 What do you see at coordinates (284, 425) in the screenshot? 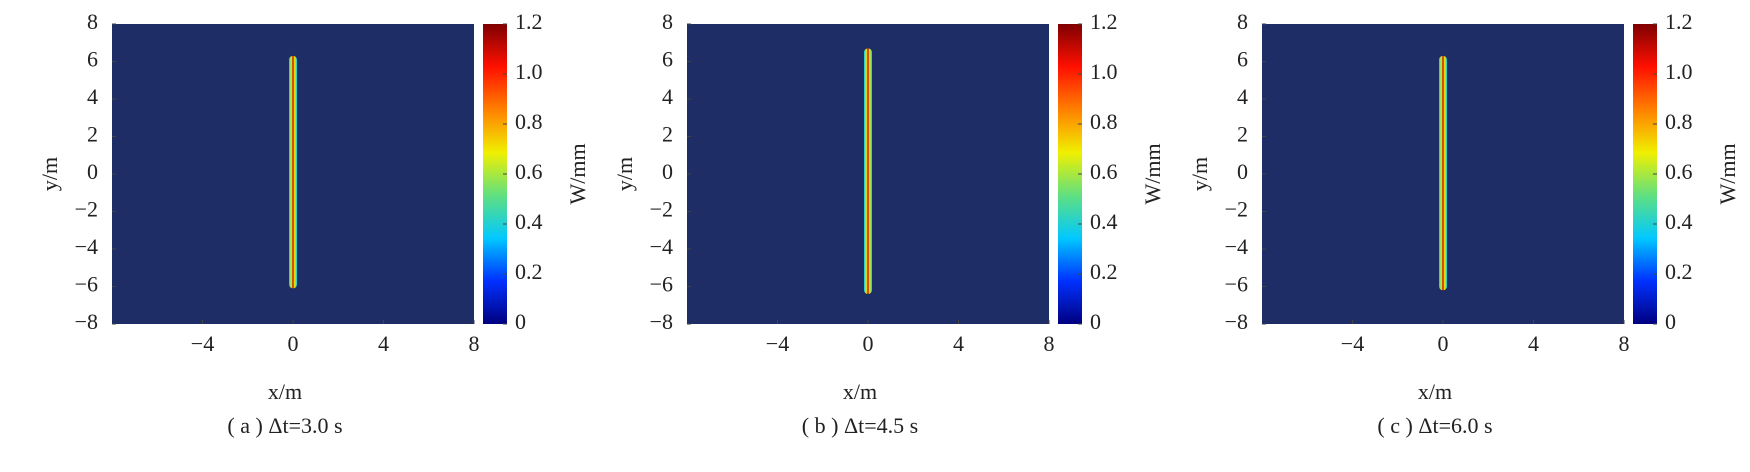
I see `panel-title: ( a ) Δt=3.0 s` at bounding box center [284, 425].